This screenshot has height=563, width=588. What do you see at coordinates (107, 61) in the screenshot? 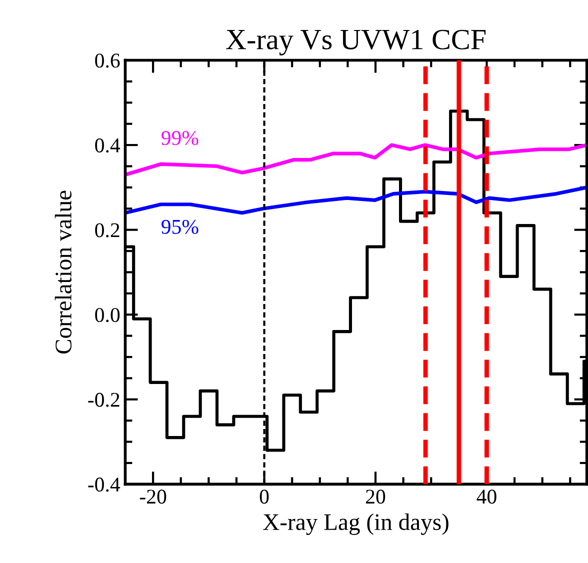
I see `y-tick-label: 0.6` at bounding box center [107, 61].